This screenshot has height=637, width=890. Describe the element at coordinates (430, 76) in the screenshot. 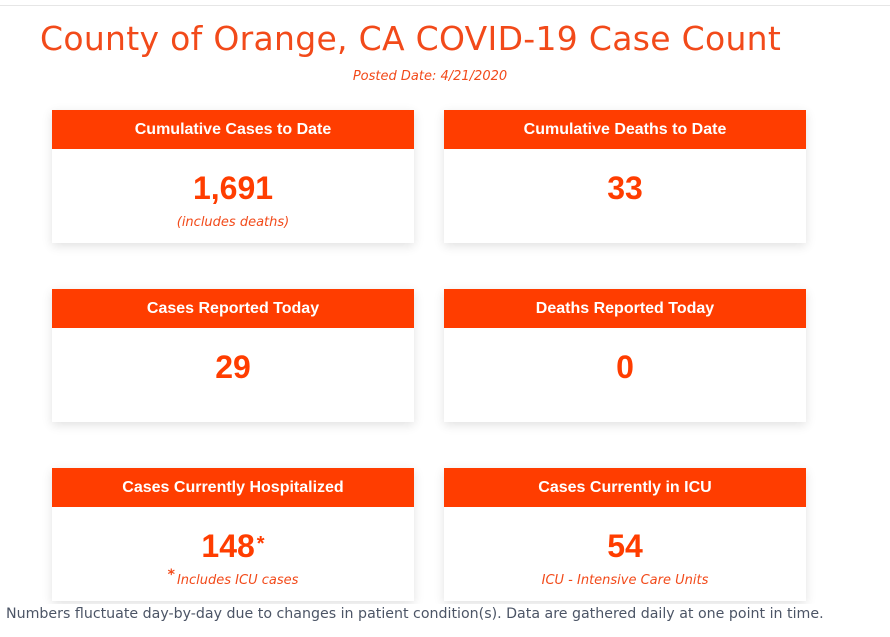

I see `posted-date: Posted Date: 4/21/2020` at that location.